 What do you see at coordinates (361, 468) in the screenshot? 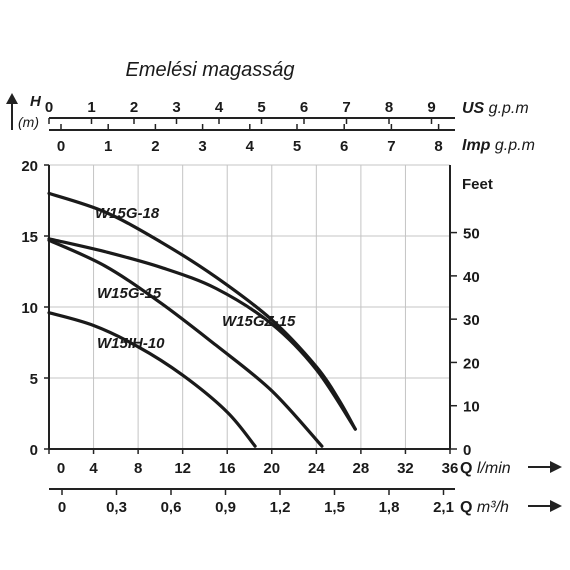
I see `x-tick-label: 28` at bounding box center [361, 468].